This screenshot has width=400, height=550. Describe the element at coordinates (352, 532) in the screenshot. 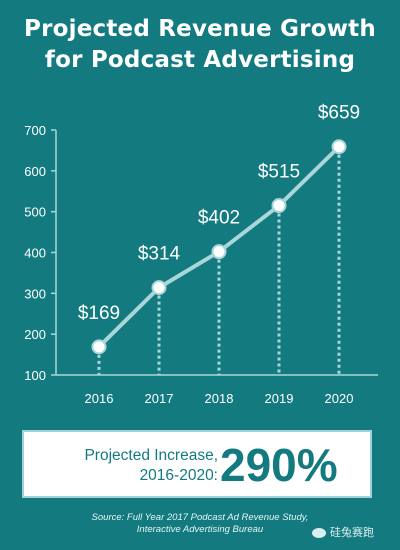

I see `watermark-text: 硅兔赛跑` at that location.